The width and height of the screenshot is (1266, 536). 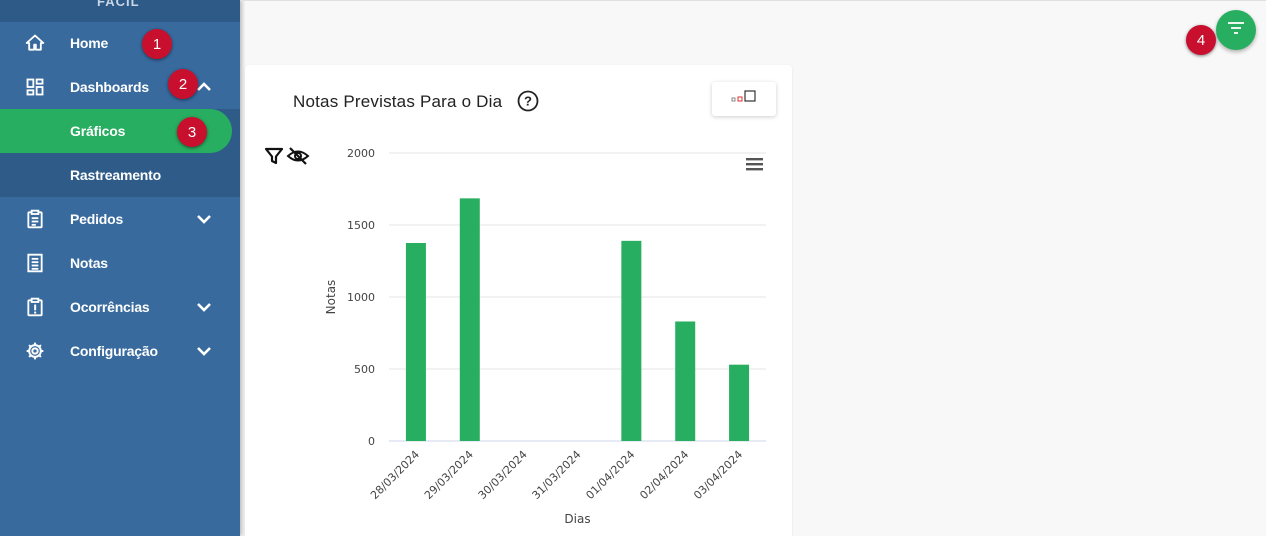 I want to click on y-tick-label: 500, so click(x=364, y=369).